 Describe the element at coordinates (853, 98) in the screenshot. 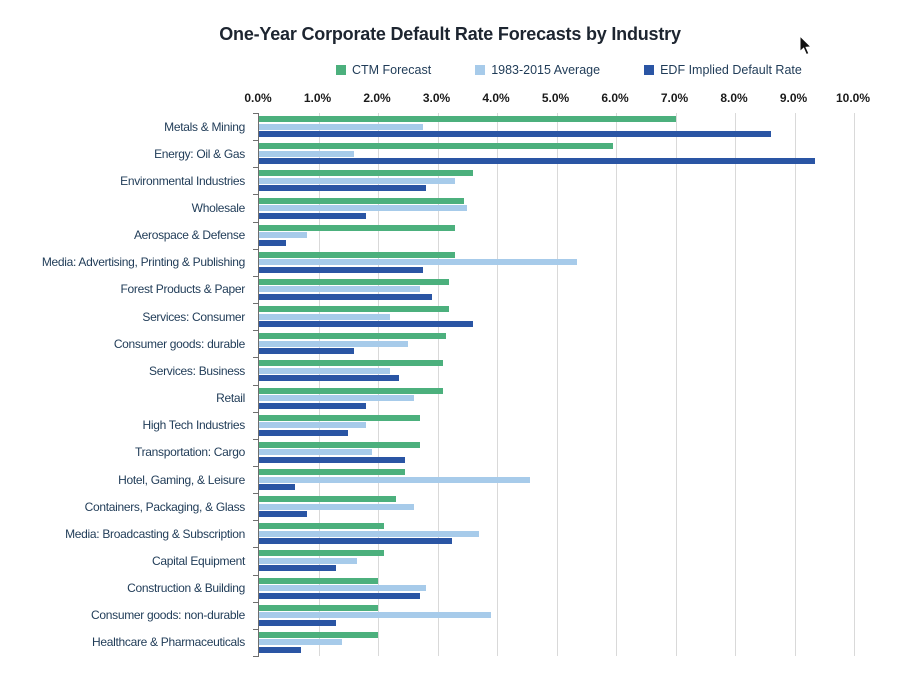

I see `x-axis-tick-label: 10.0%` at that location.